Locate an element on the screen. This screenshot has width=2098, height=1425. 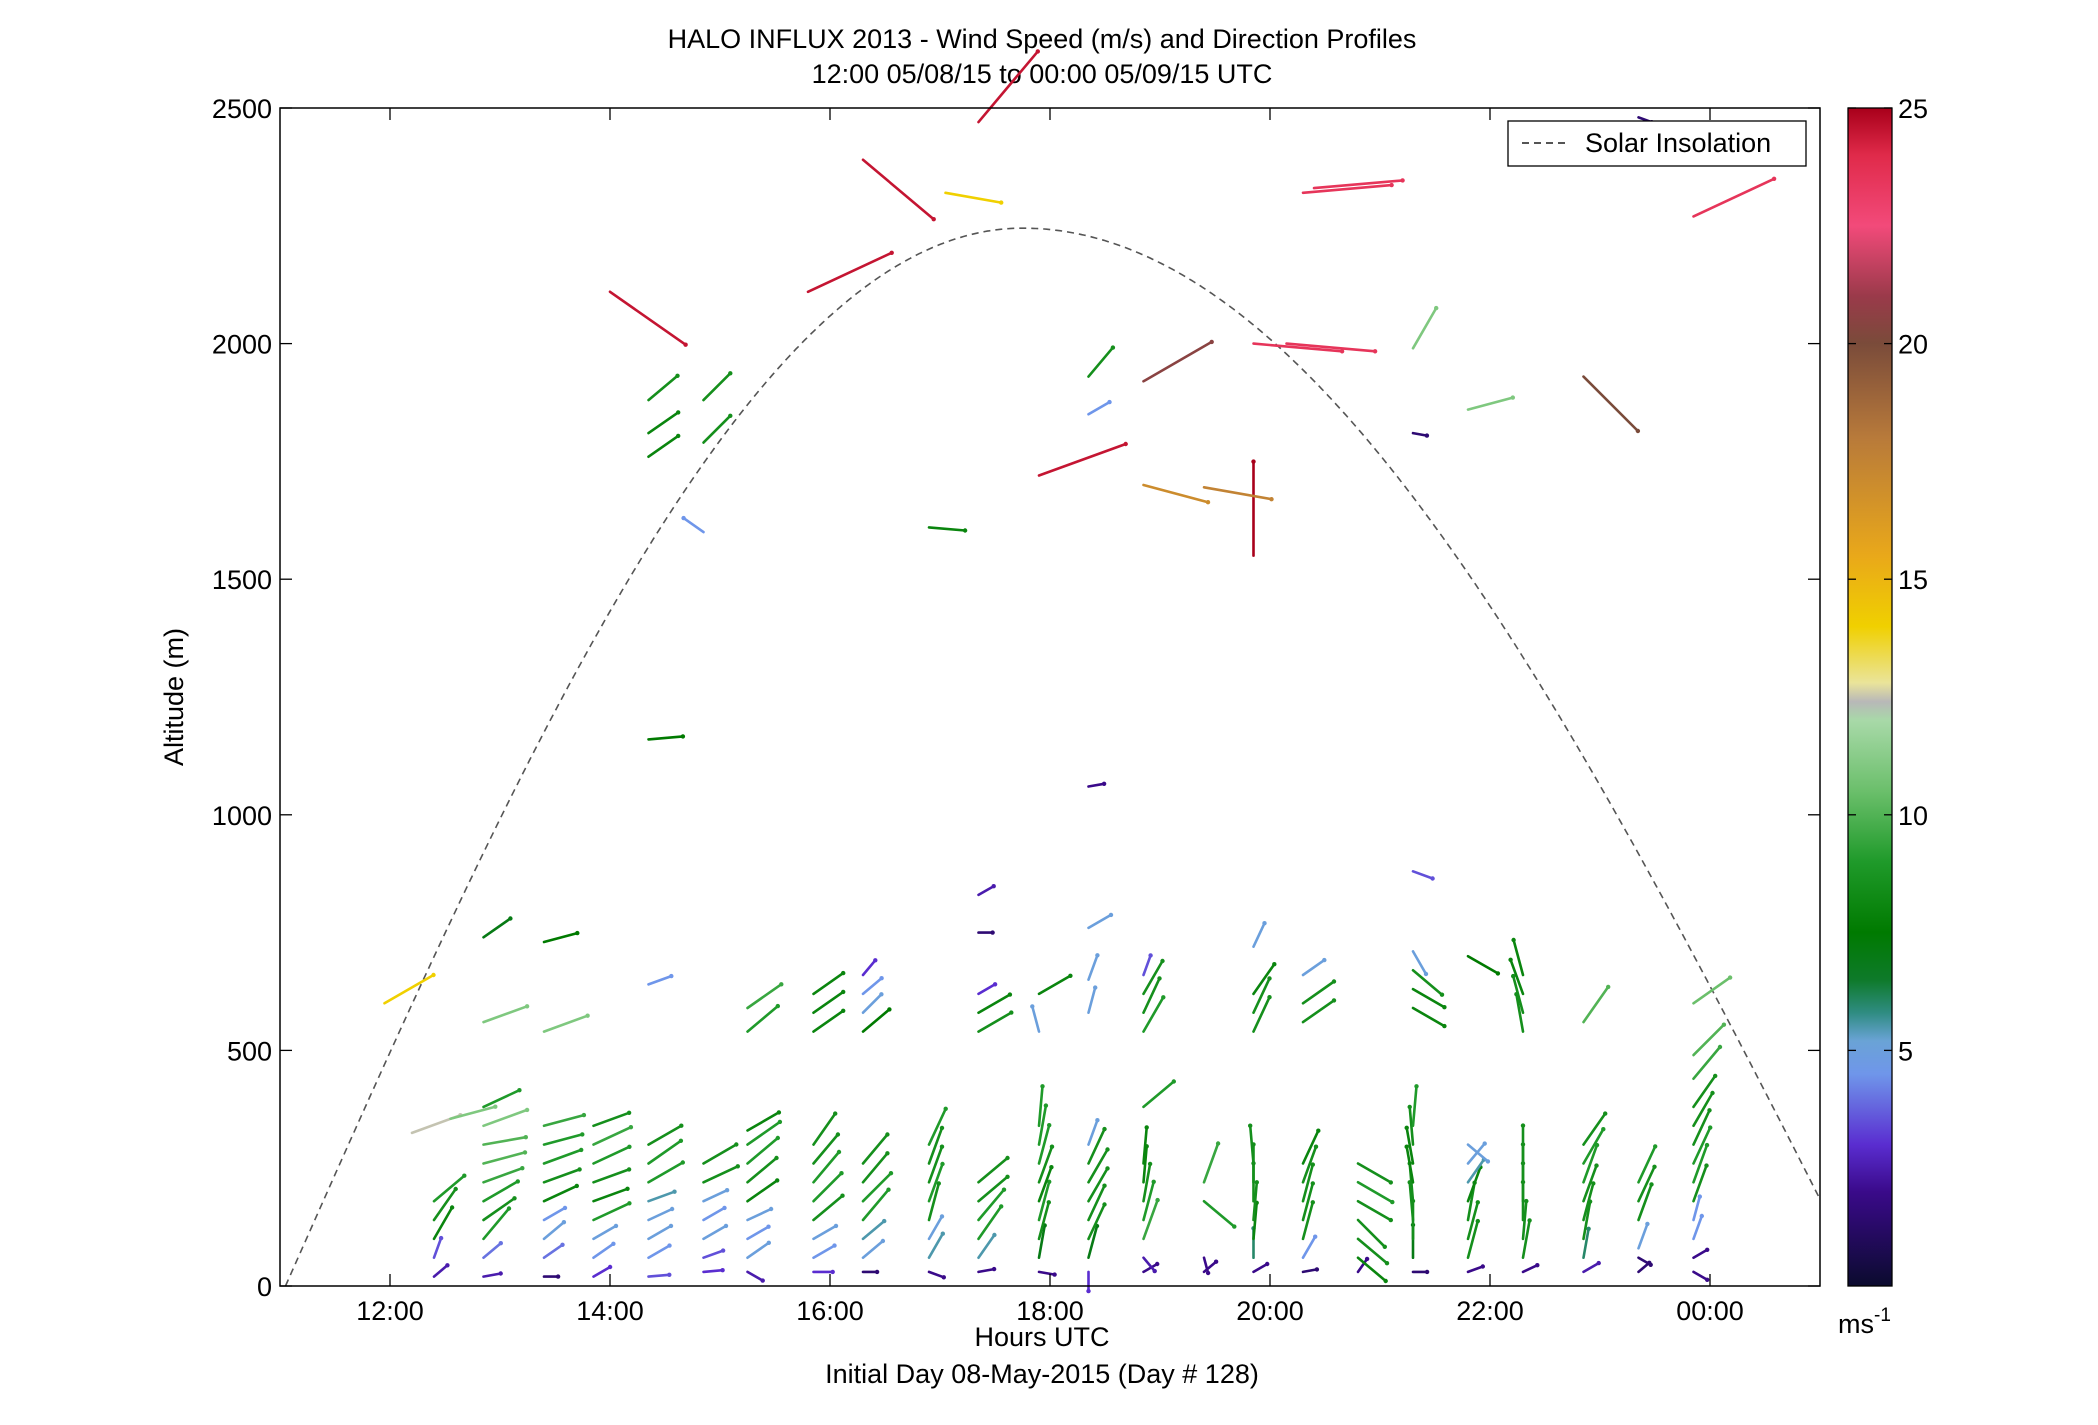
colorbar-tick-label: 15 is located at coordinates (1913, 580).